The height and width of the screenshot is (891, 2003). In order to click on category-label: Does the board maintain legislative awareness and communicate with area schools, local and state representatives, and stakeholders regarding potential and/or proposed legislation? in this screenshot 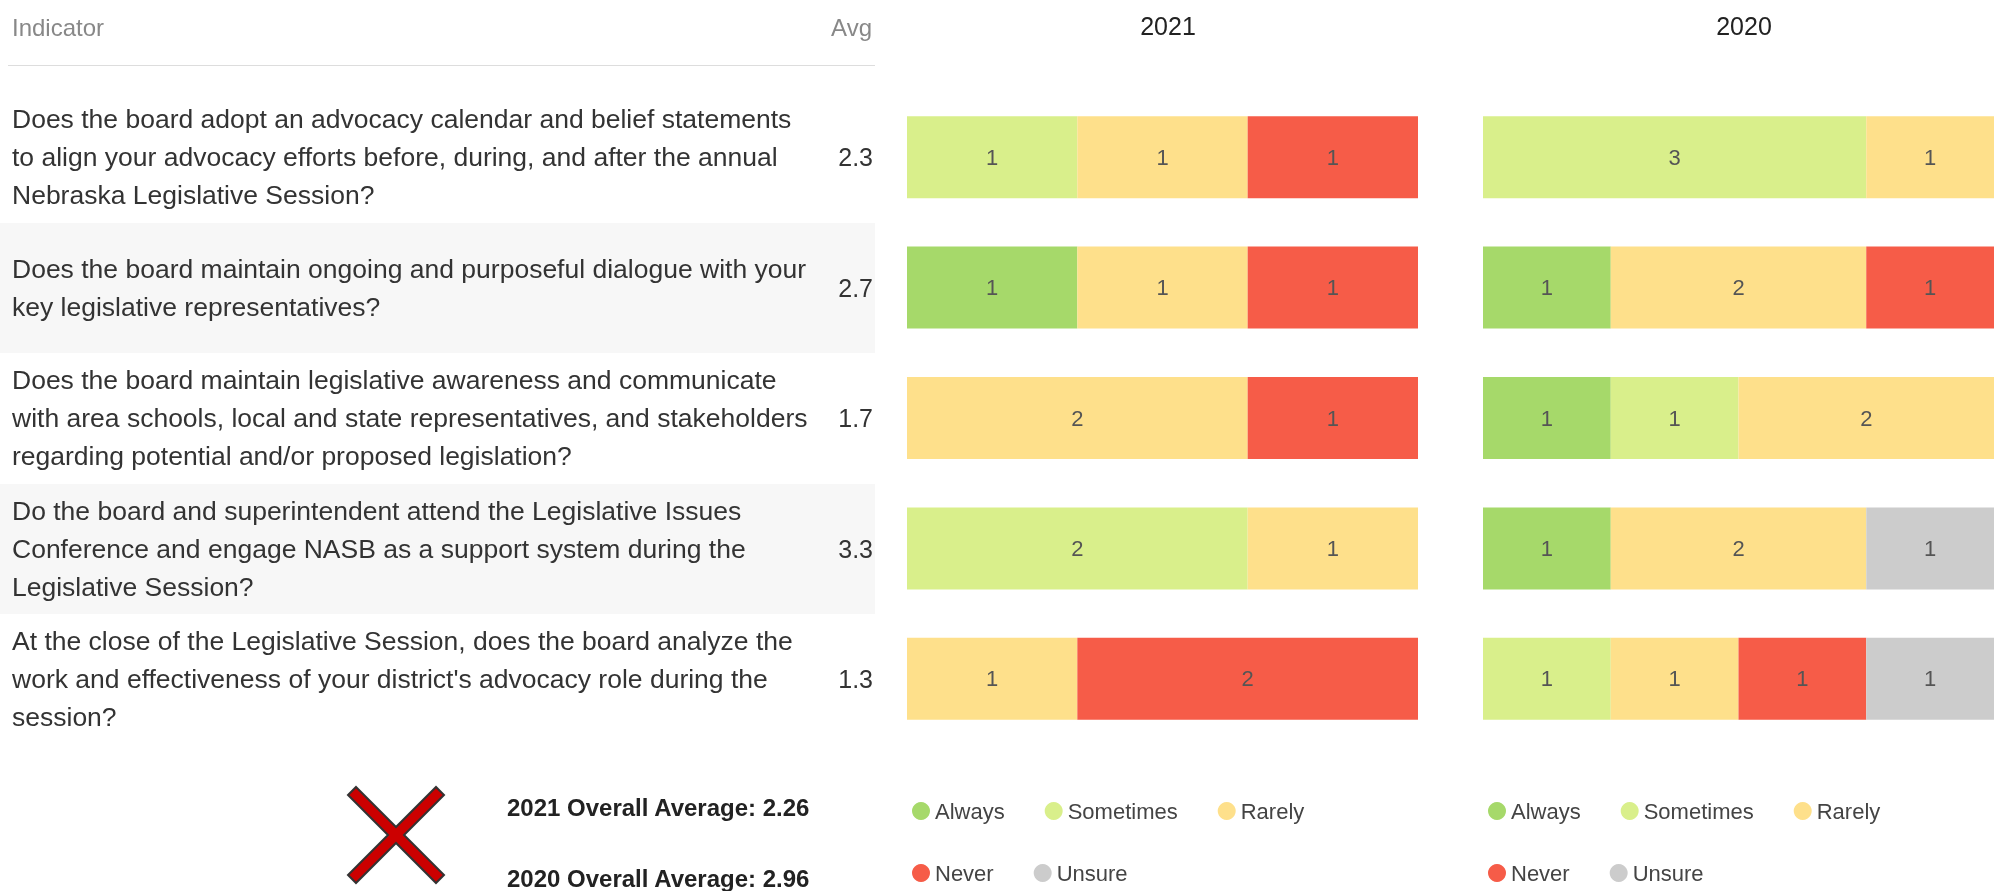, I will do `click(410, 418)`.